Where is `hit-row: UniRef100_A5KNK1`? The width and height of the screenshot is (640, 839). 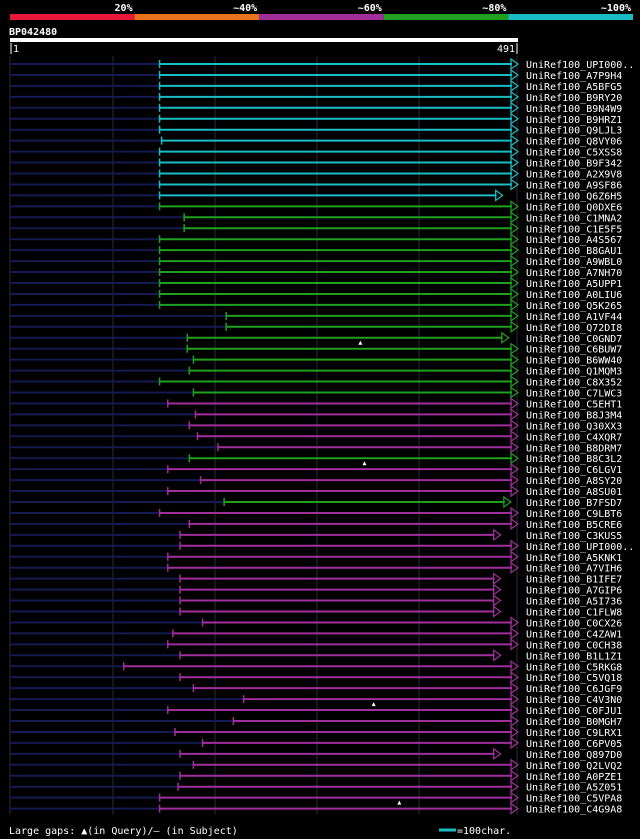 hit-row: UniRef100_A5KNK1 is located at coordinates (316, 557).